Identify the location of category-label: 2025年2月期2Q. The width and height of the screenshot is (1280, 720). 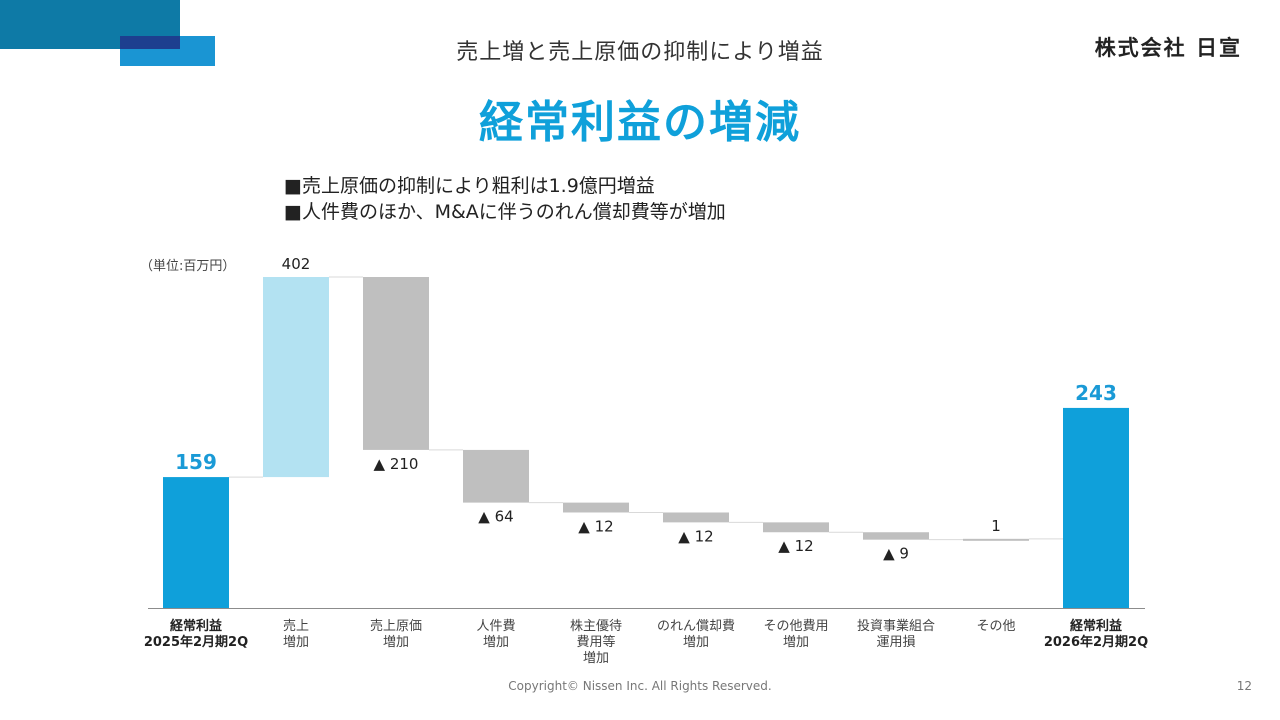
(196, 642).